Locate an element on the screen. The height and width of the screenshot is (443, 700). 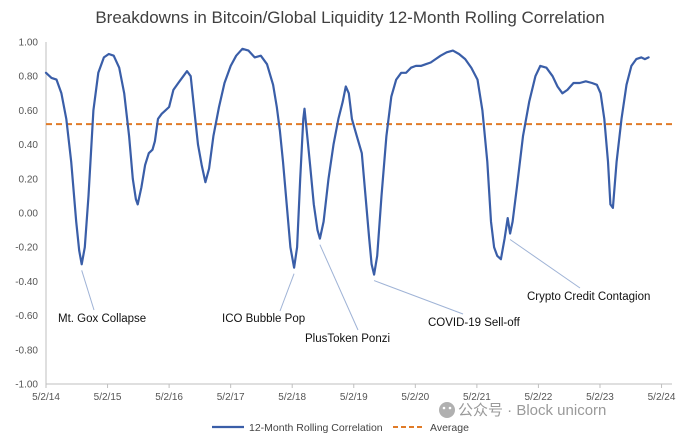
x-tick-label: 5/2/23 is located at coordinates (600, 397).